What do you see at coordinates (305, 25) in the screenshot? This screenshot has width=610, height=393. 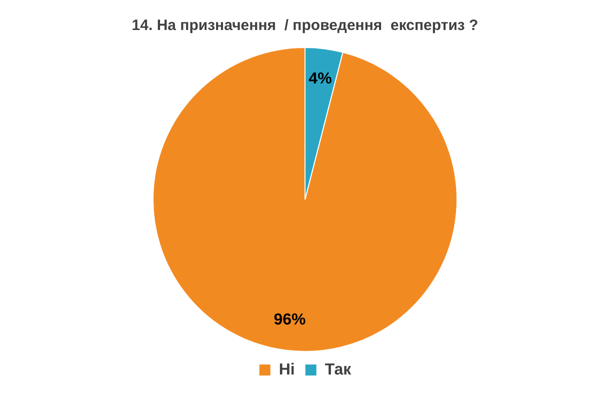 I see `chart-title: 14. На призначення / проведення експертиз ?` at bounding box center [305, 25].